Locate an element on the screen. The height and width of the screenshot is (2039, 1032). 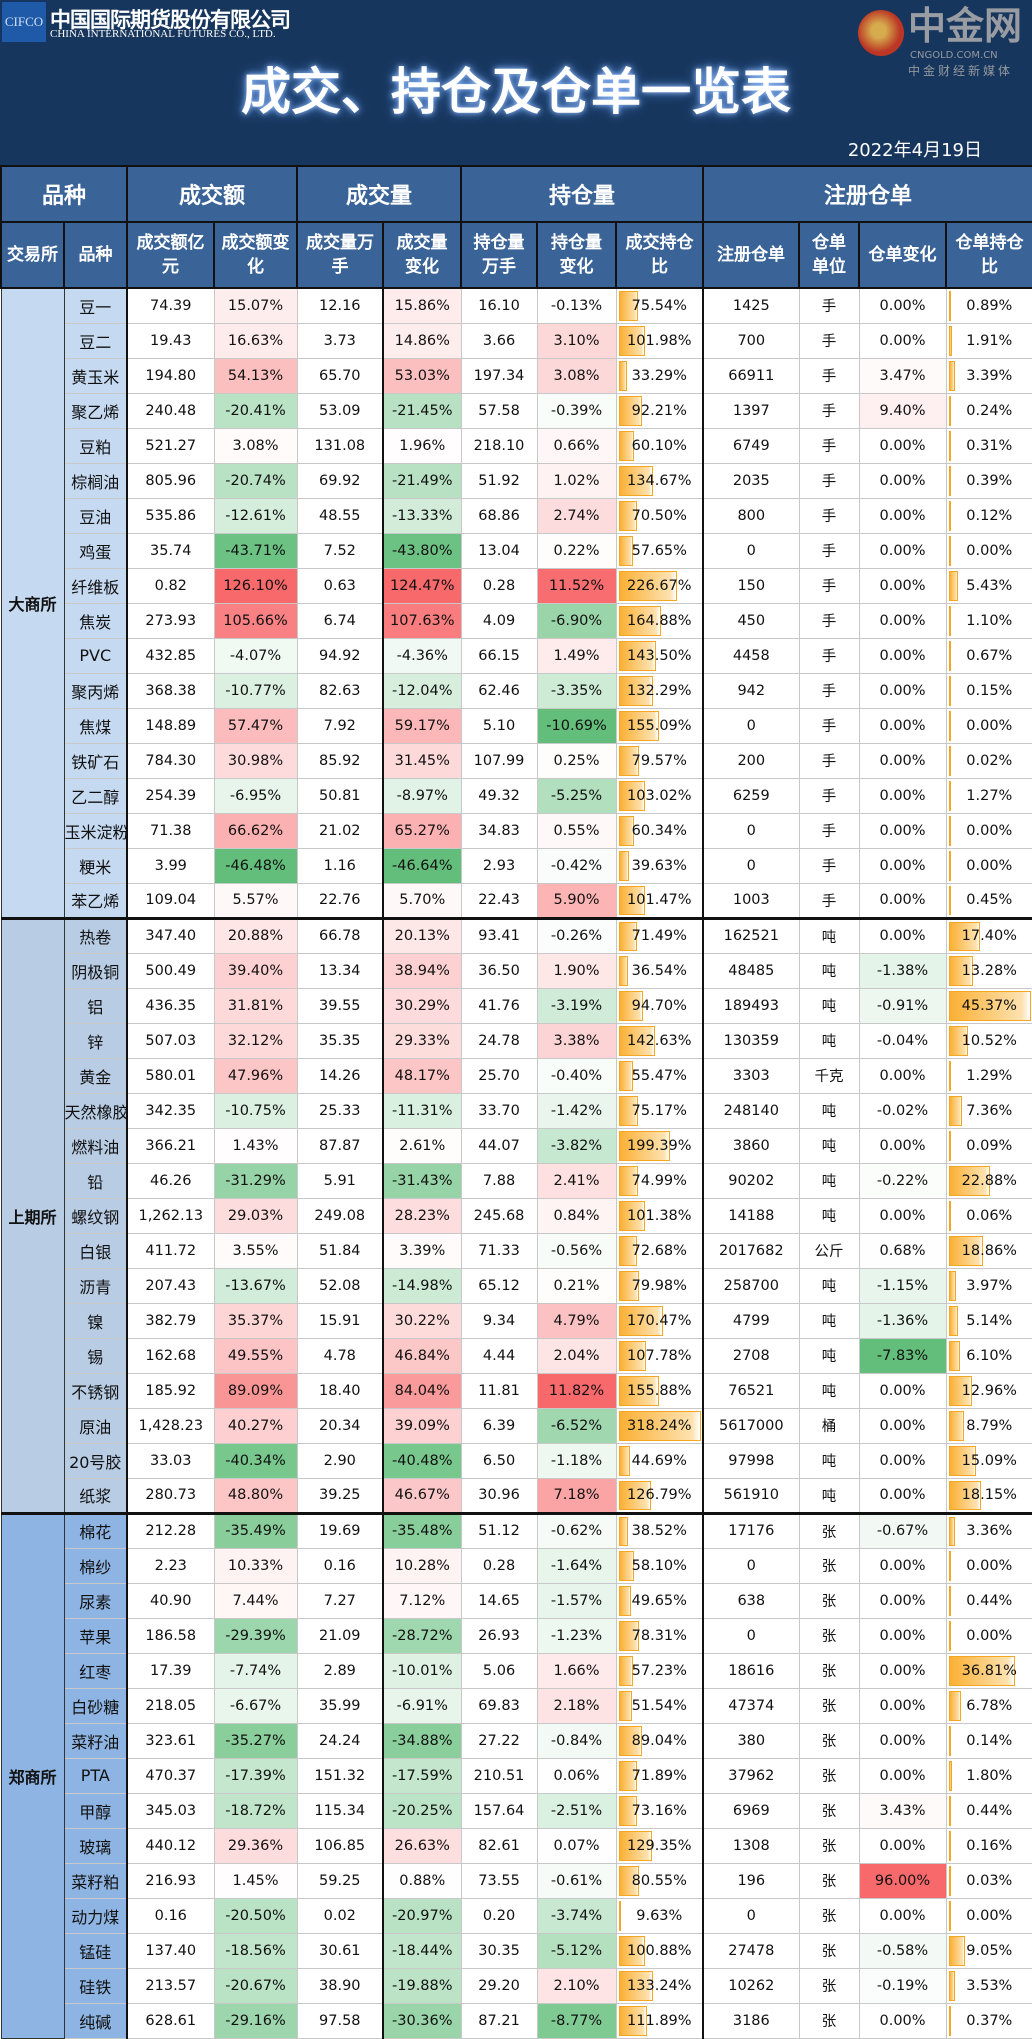
cell-成交量变化: 10.28% is located at coordinates (422, 1565).